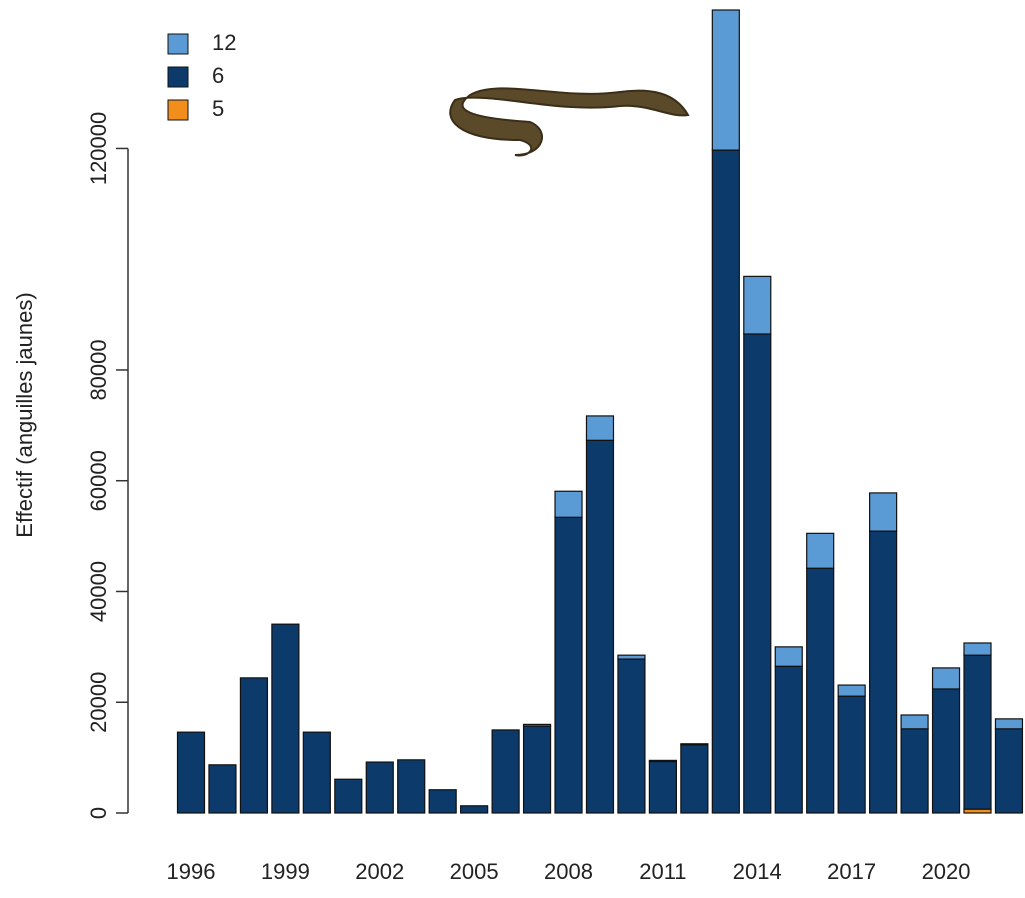  Describe the element at coordinates (24, 414) in the screenshot. I see `y-axis-label: Effectif (anguilles jaunes)` at that location.